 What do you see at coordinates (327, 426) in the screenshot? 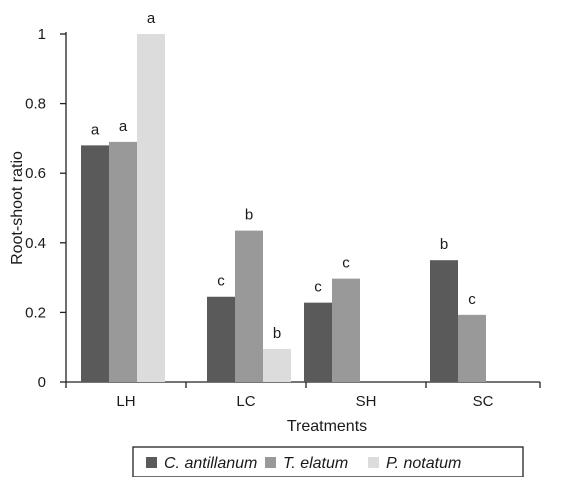
I see `x-axis-title: Treatments` at bounding box center [327, 426].